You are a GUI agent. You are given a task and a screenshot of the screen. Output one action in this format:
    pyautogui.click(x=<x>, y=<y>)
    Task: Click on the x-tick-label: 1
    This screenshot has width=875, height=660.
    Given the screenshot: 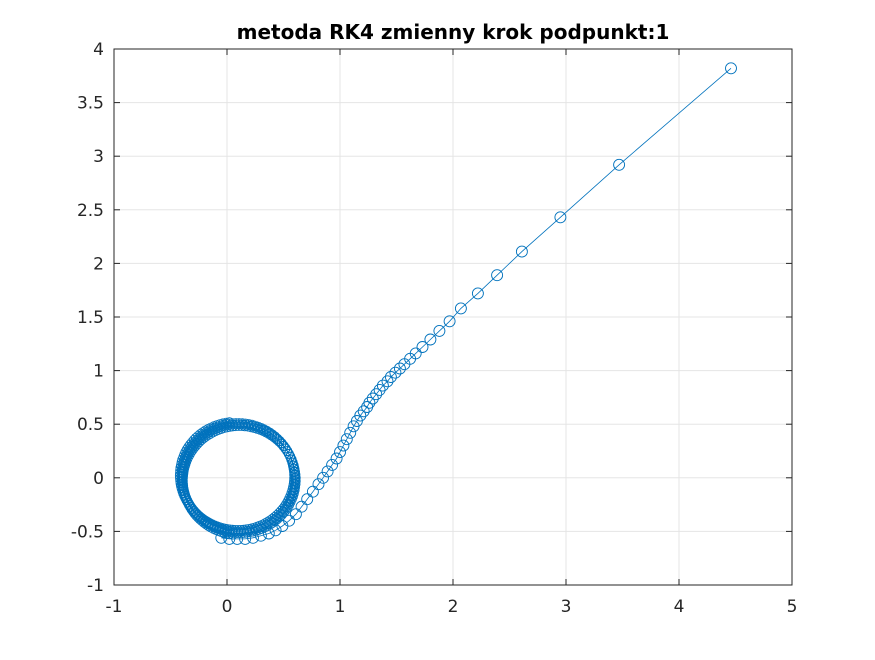 What is the action you would take?
    pyautogui.click(x=340, y=607)
    